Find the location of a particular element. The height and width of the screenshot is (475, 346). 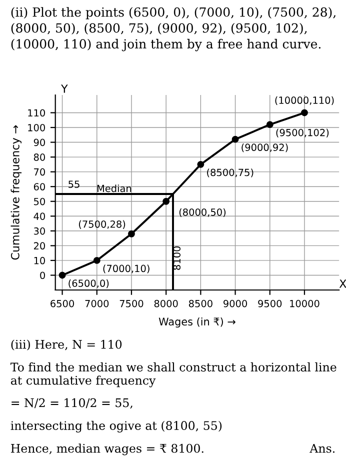

y-axis-title: Cumulative frequency → is located at coordinates (16, 192).